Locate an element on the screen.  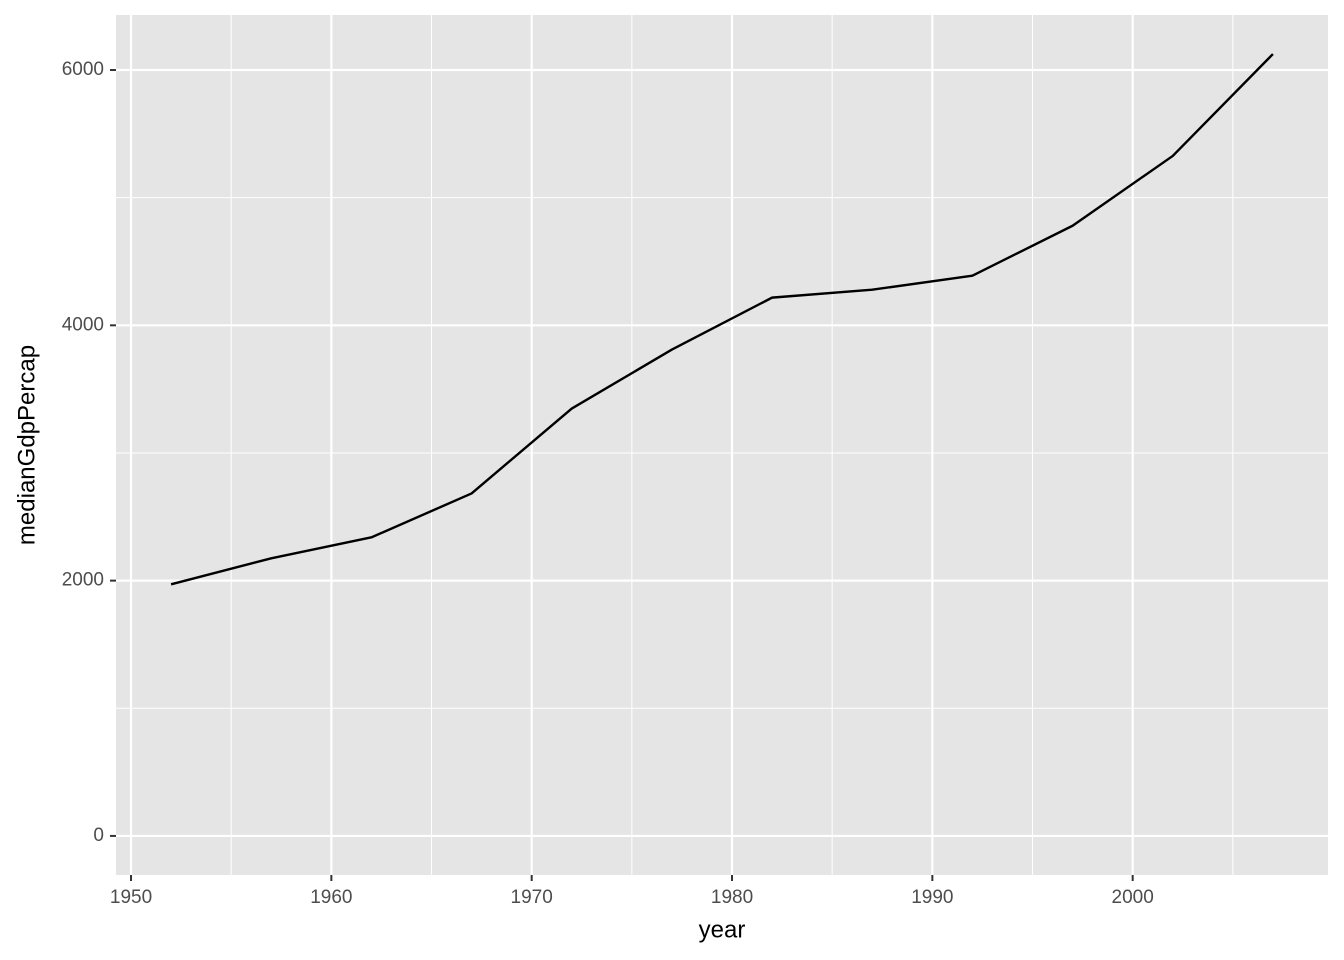
x-axis-title: year is located at coordinates (722, 929).